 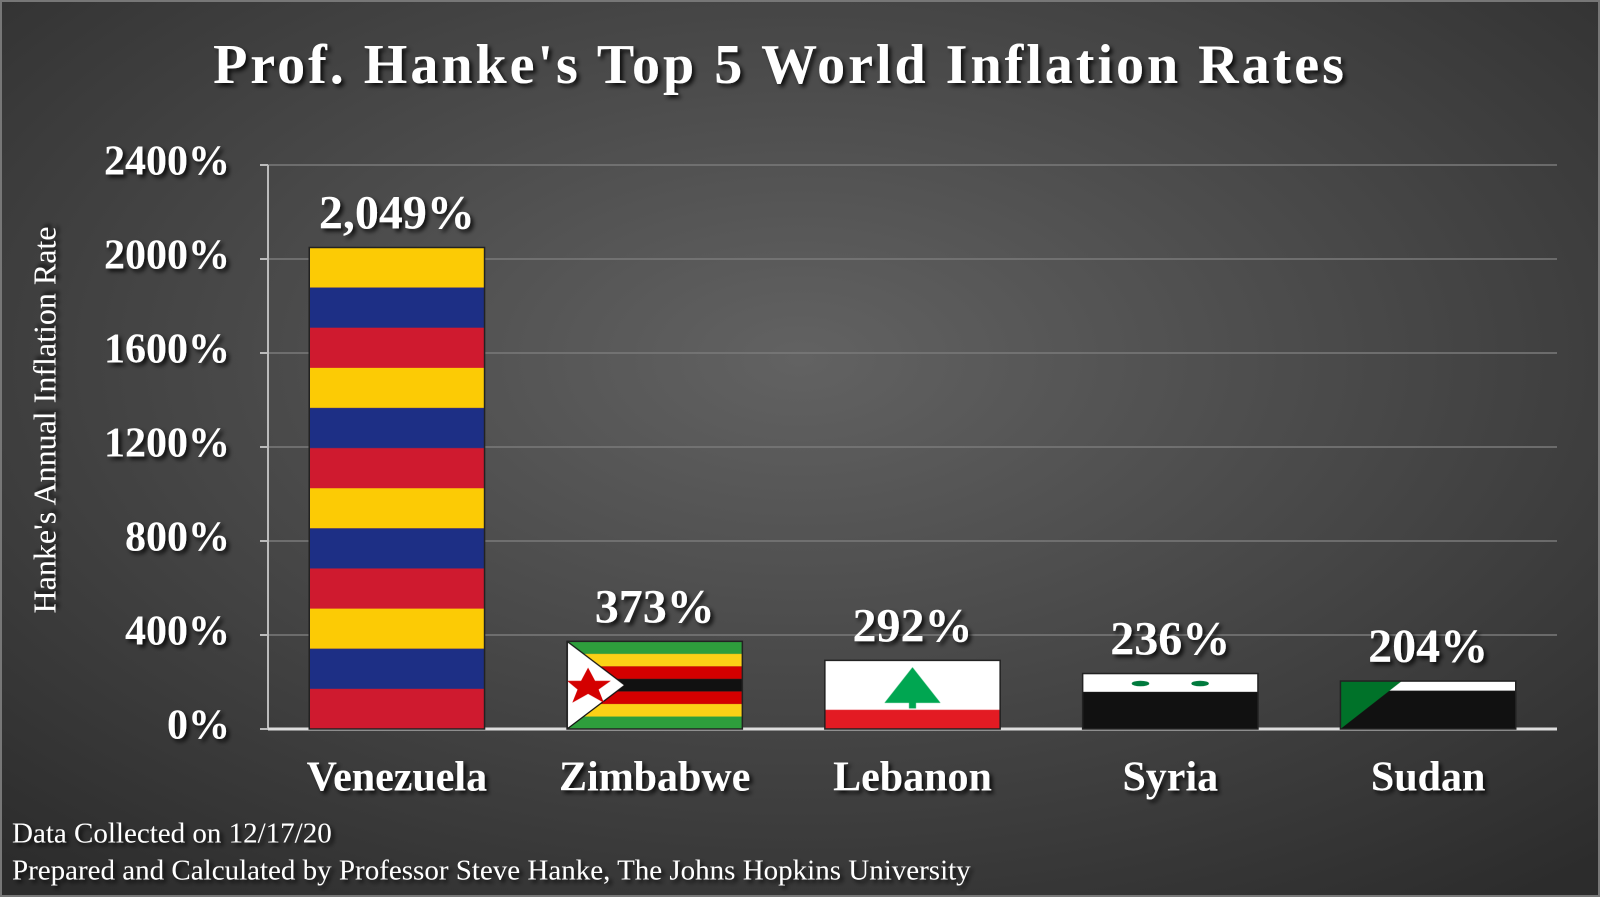 I want to click on y-tick-label: 800%, so click(x=177, y=538).